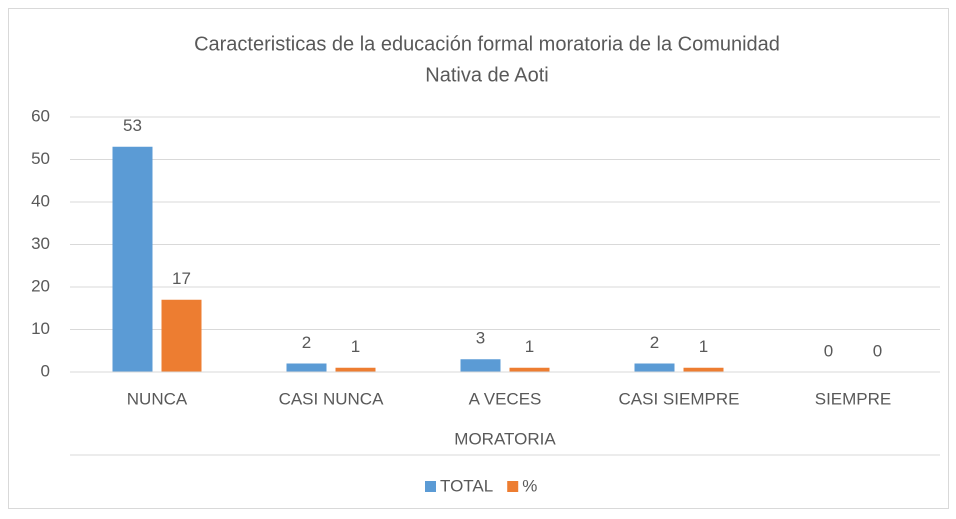 This screenshot has height=519, width=956. I want to click on y-tick-label: 10, so click(40, 328).